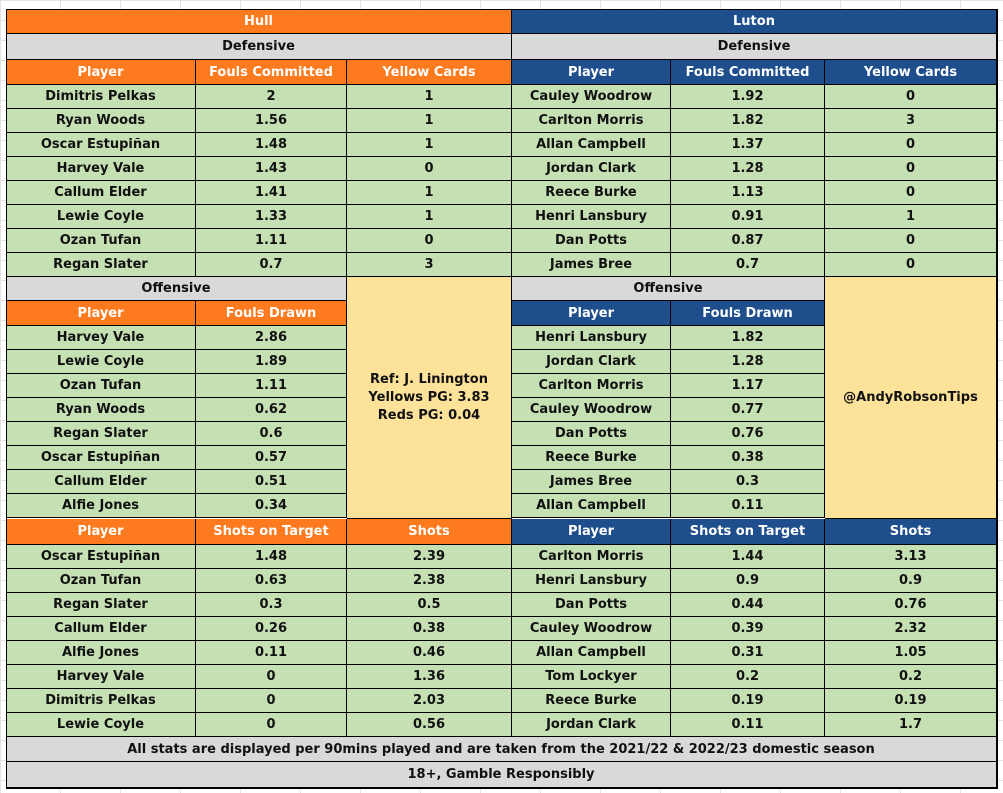  Describe the element at coordinates (429, 629) in the screenshot. I see `hull-shots-cell: 0.38` at that location.